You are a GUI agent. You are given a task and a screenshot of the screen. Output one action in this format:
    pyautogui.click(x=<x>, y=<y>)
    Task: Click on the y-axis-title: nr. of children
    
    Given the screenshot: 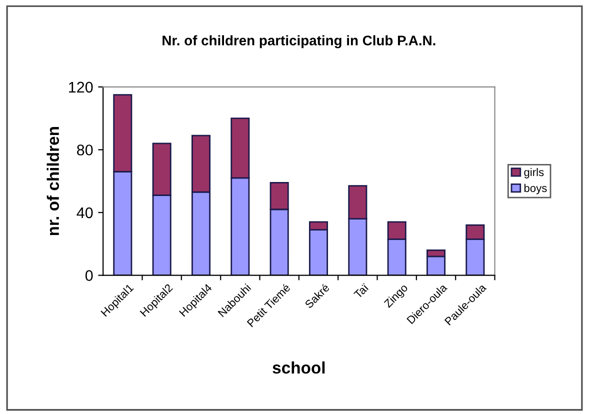 What is the action you would take?
    pyautogui.click(x=53, y=181)
    